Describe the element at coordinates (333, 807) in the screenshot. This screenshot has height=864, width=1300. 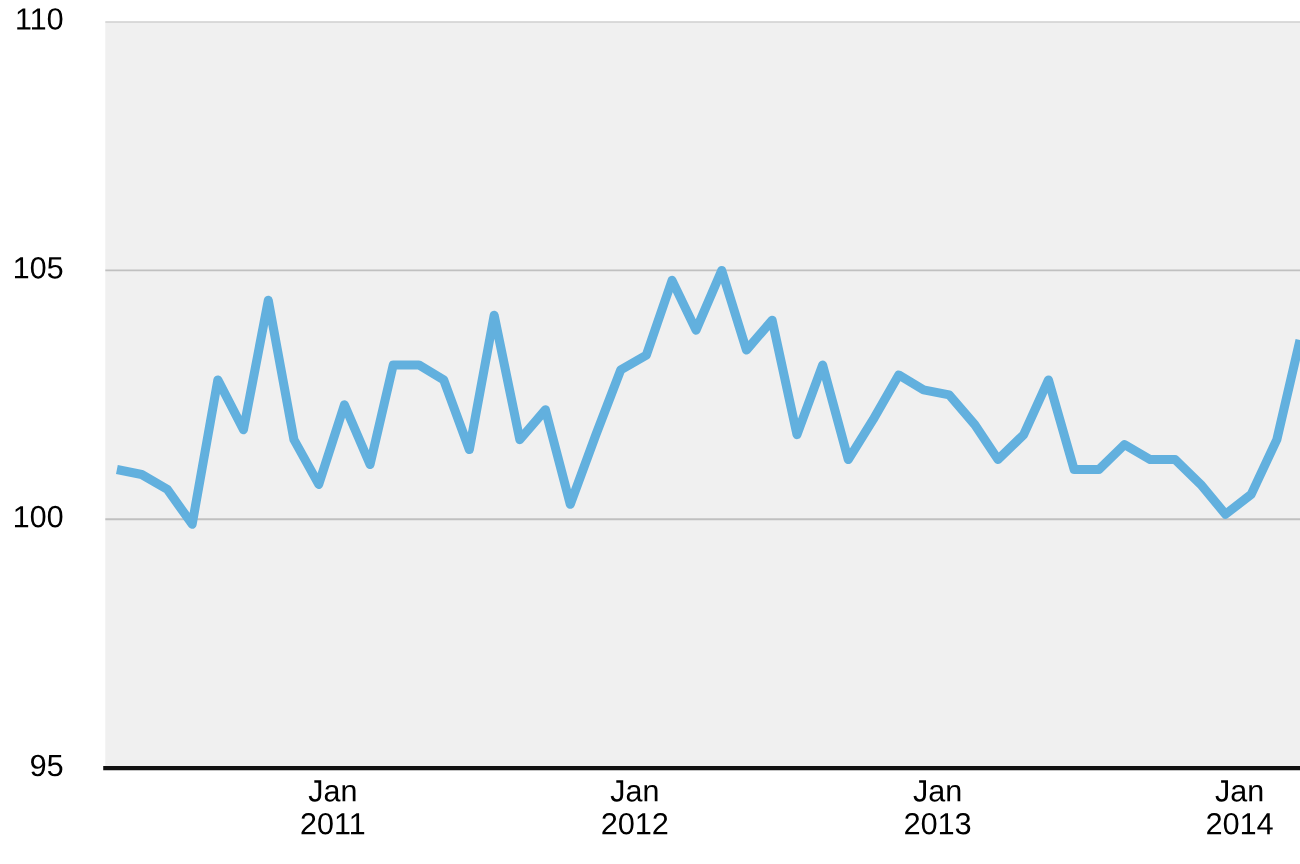
I see `x-tick-label: Jan 2011` at that location.